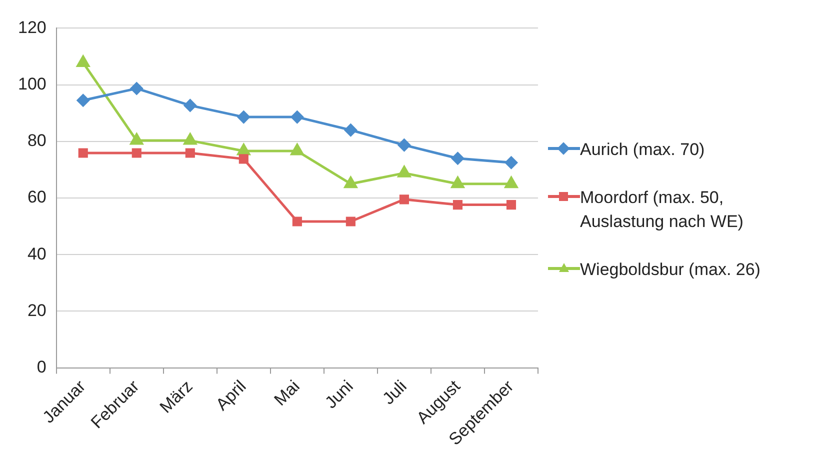  Describe the element at coordinates (36, 140) in the screenshot. I see `y-tick-label: 80` at that location.